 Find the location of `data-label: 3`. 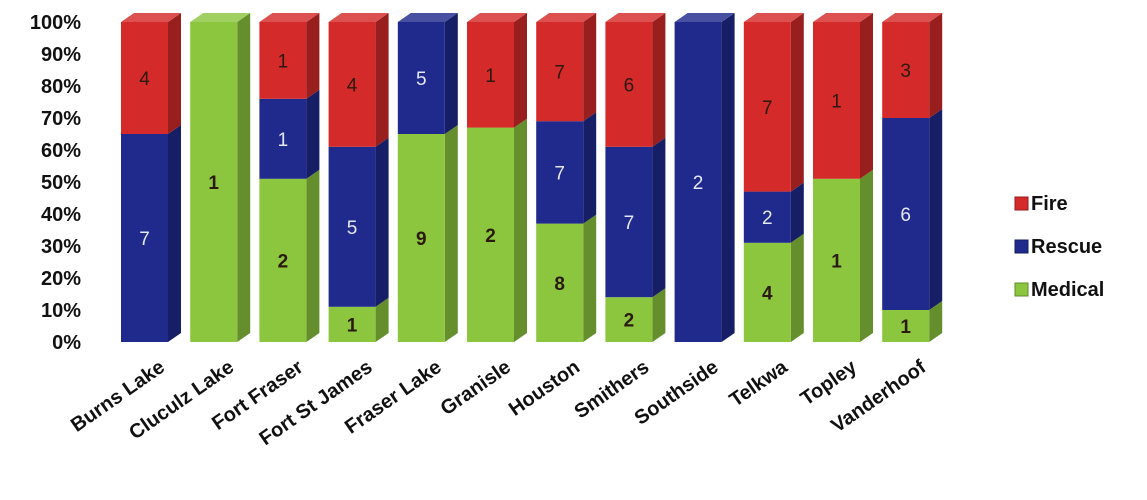

data-label: 3 is located at coordinates (905, 71).